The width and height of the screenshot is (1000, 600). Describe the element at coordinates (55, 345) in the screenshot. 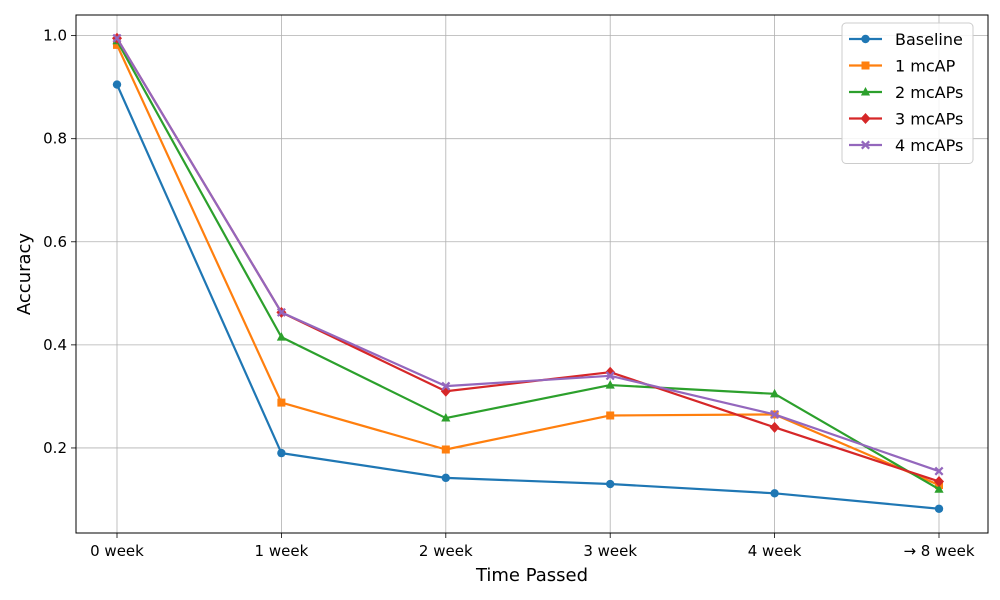

I see `y-tick-label: 0.4` at that location.